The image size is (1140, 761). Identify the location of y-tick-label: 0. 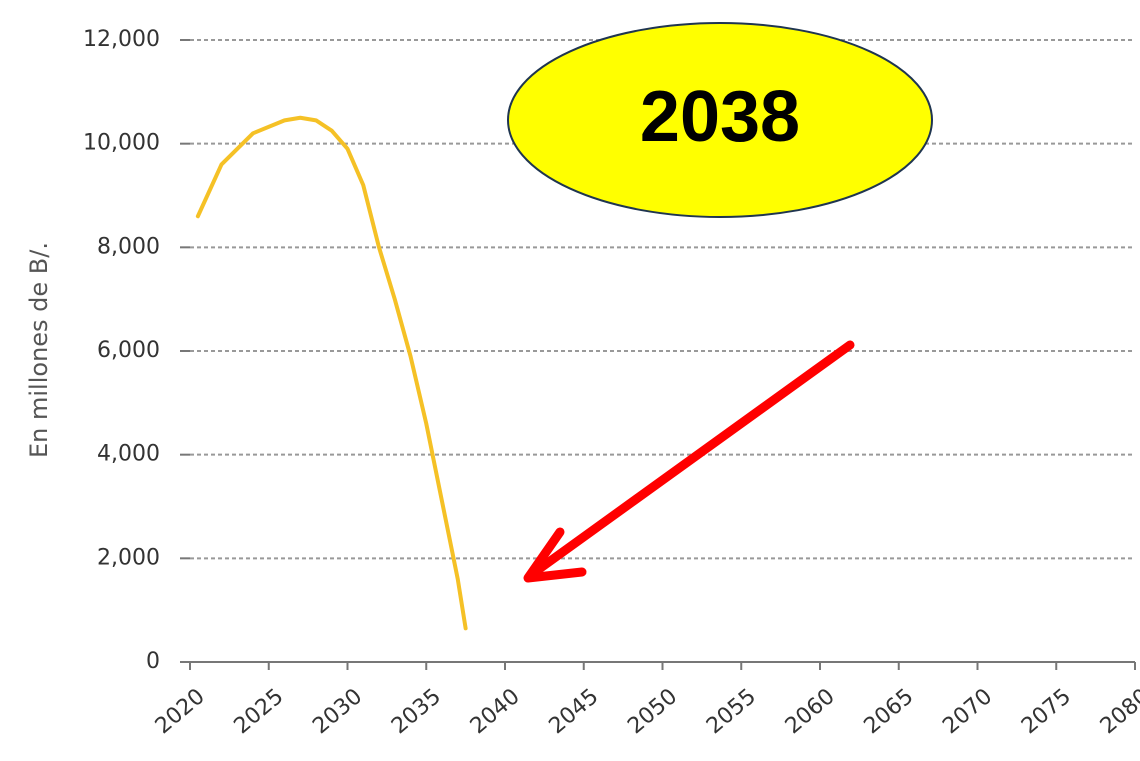
(153, 661).